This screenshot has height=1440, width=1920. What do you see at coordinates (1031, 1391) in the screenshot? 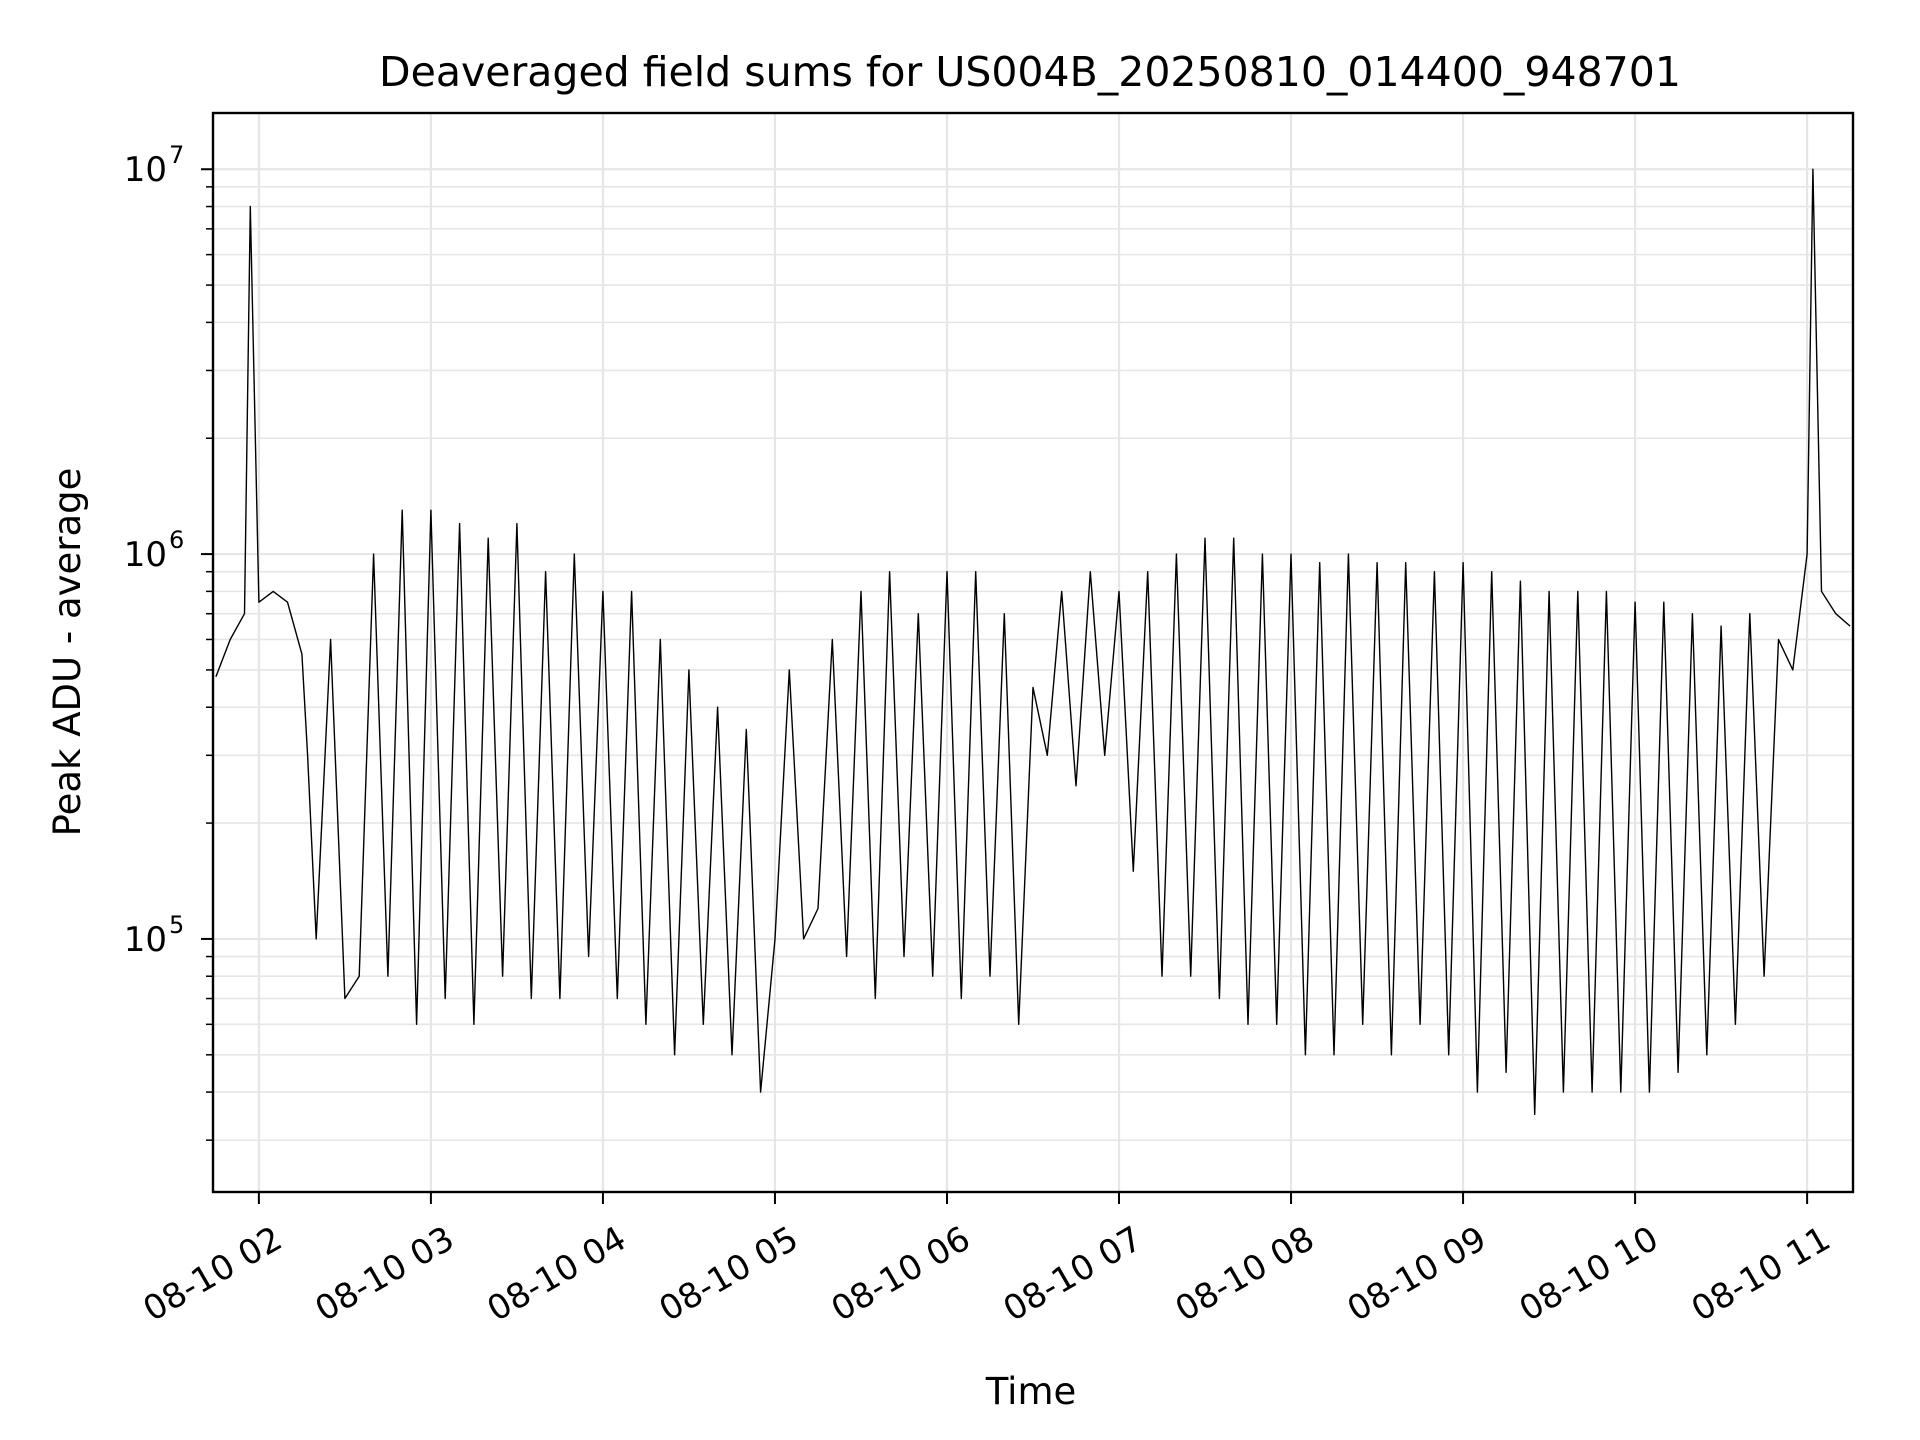
I see `x-axis-label: Time` at bounding box center [1031, 1391].